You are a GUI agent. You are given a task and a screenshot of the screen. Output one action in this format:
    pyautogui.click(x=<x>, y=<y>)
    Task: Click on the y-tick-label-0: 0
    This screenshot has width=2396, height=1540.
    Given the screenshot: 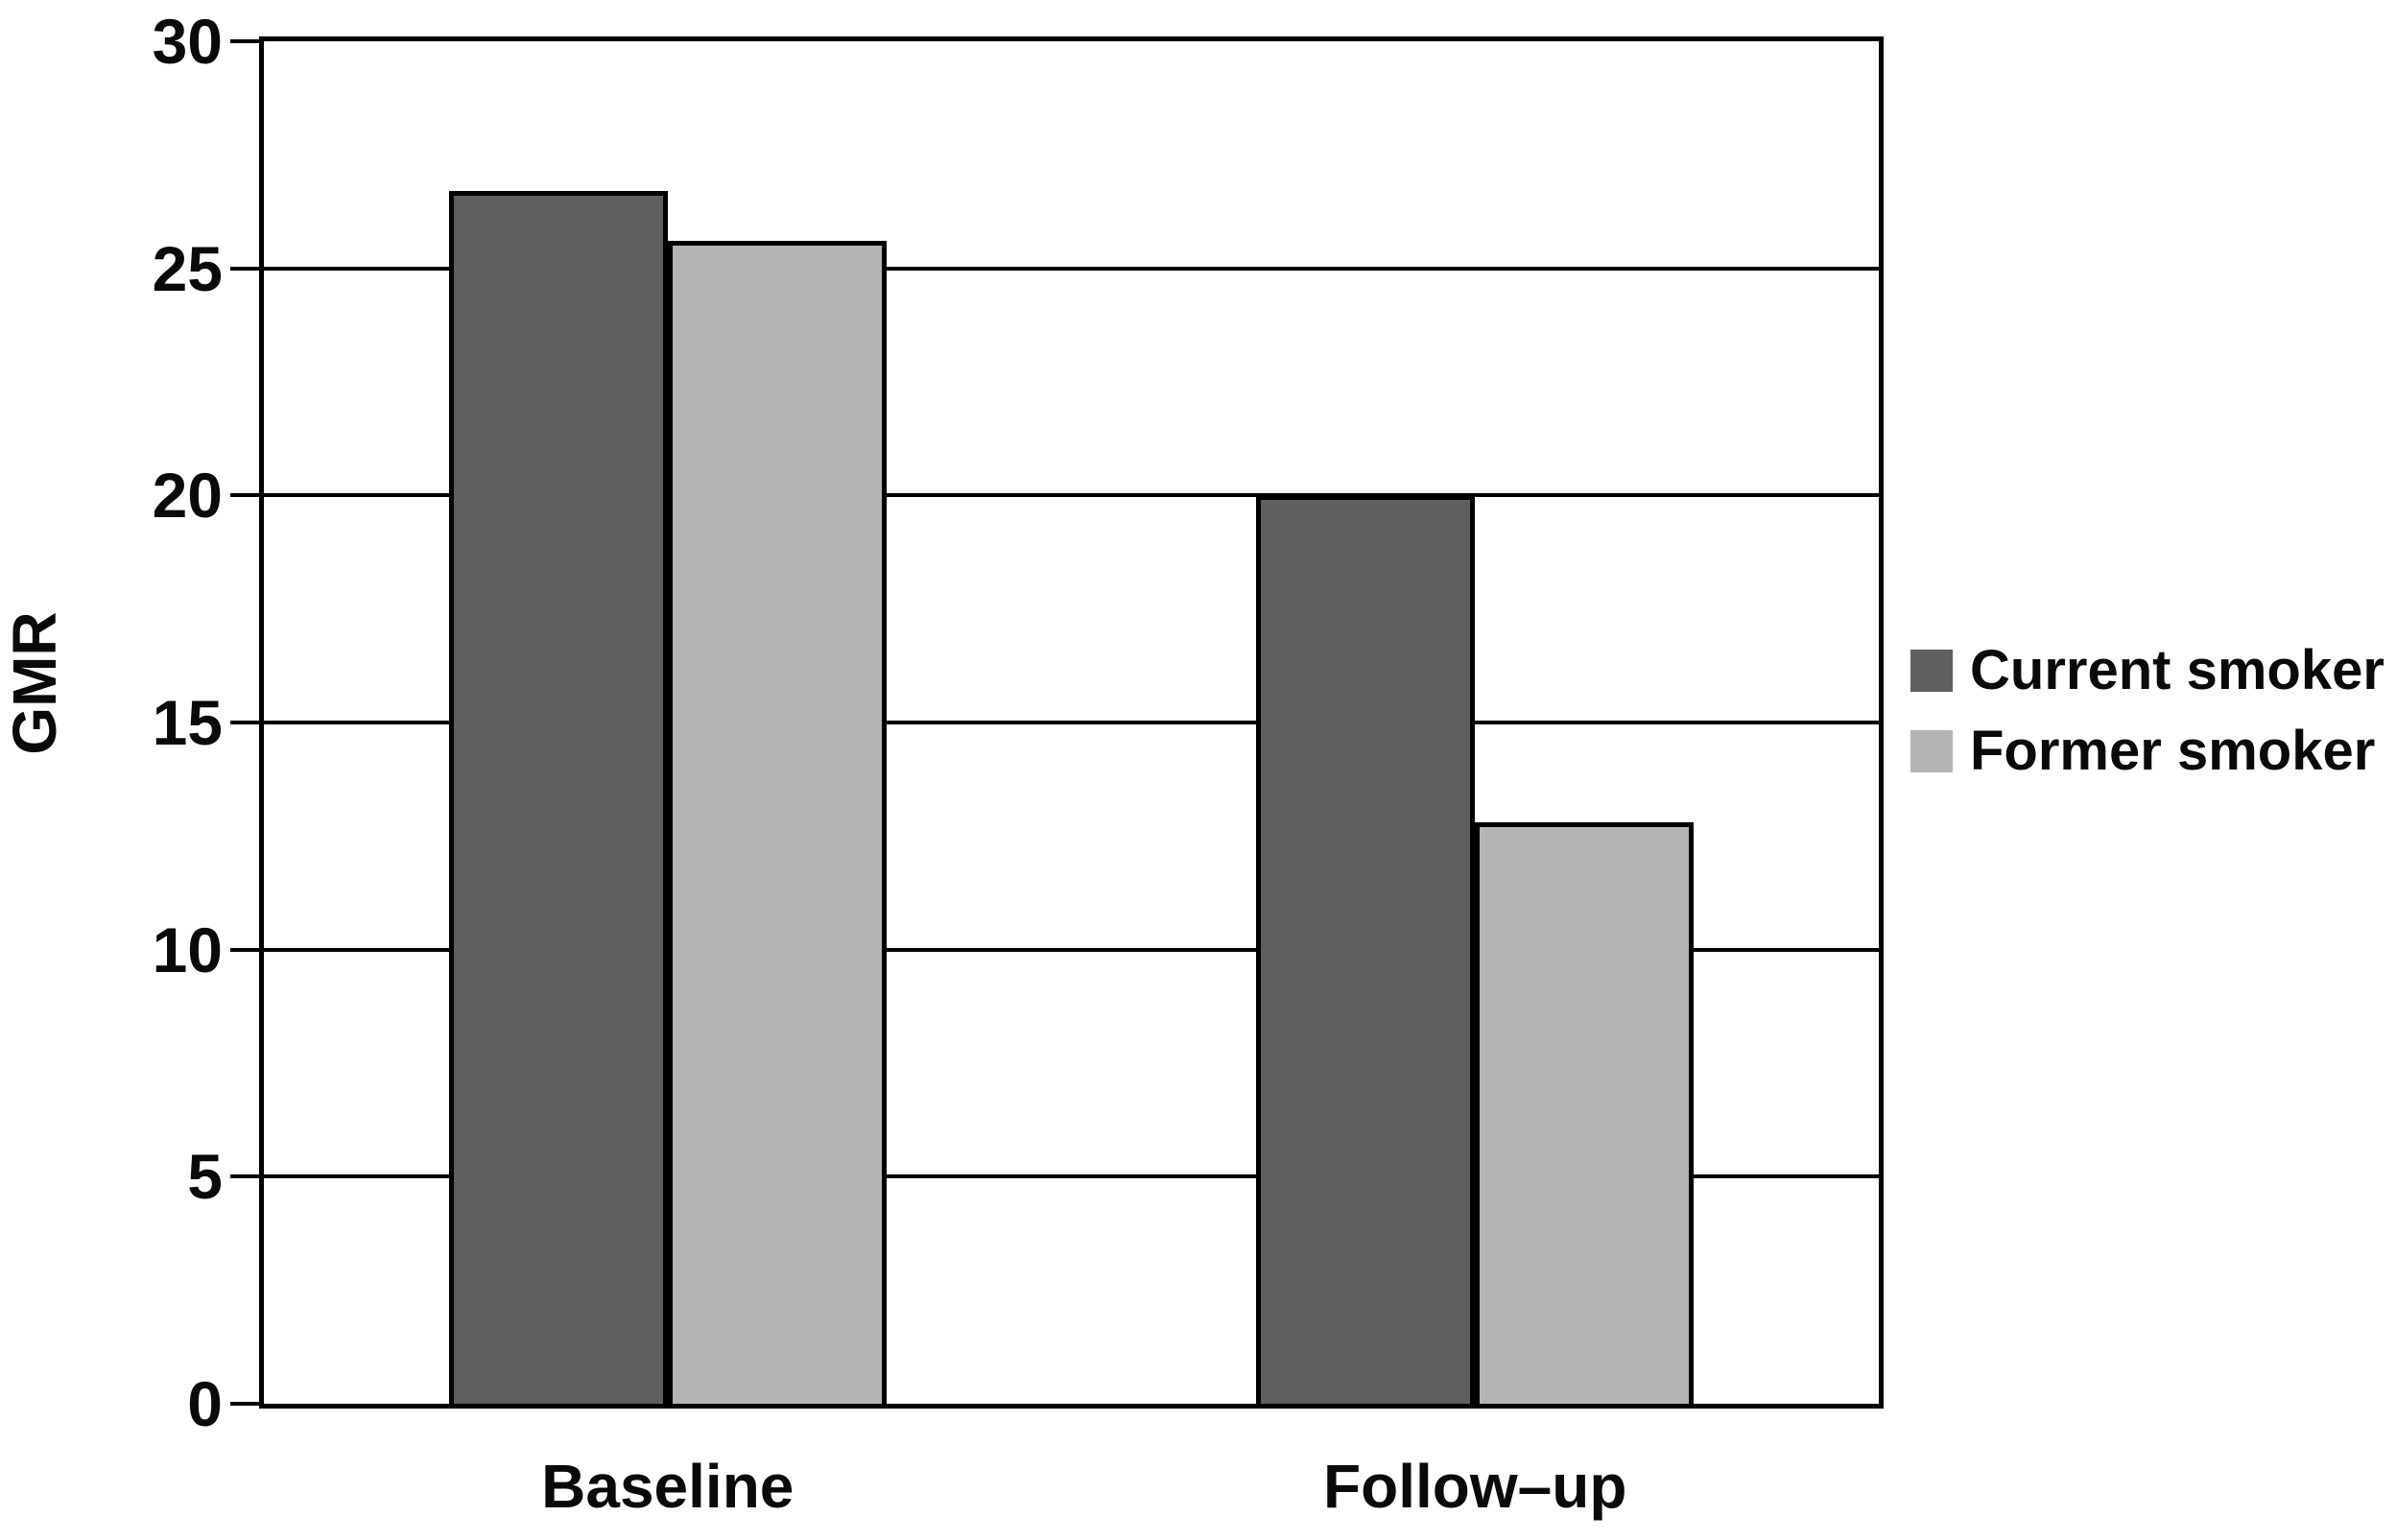 What is the action you would take?
    pyautogui.click(x=205, y=1403)
    